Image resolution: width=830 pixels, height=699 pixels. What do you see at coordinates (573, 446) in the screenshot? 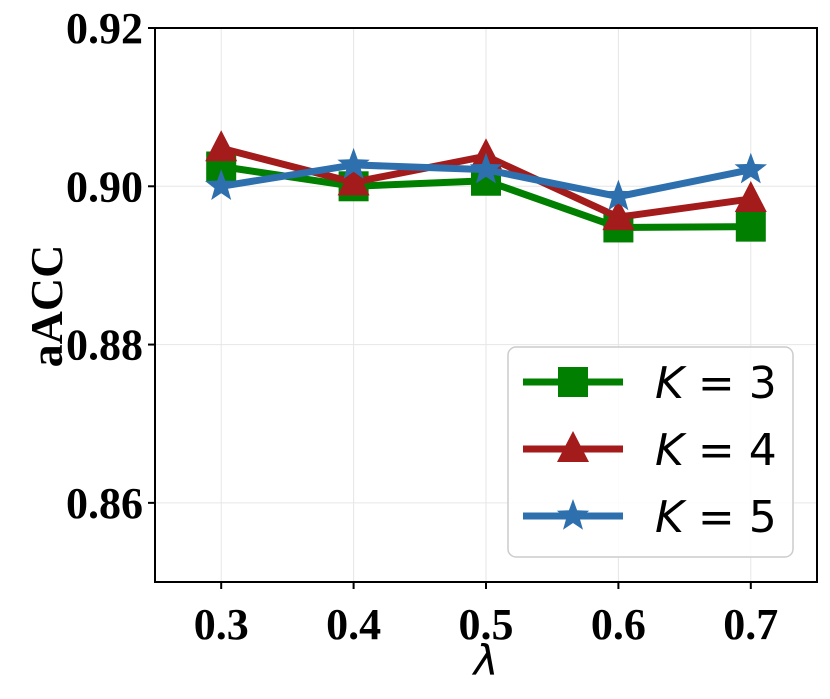
I see `legend-triangle-marker` at bounding box center [573, 446].